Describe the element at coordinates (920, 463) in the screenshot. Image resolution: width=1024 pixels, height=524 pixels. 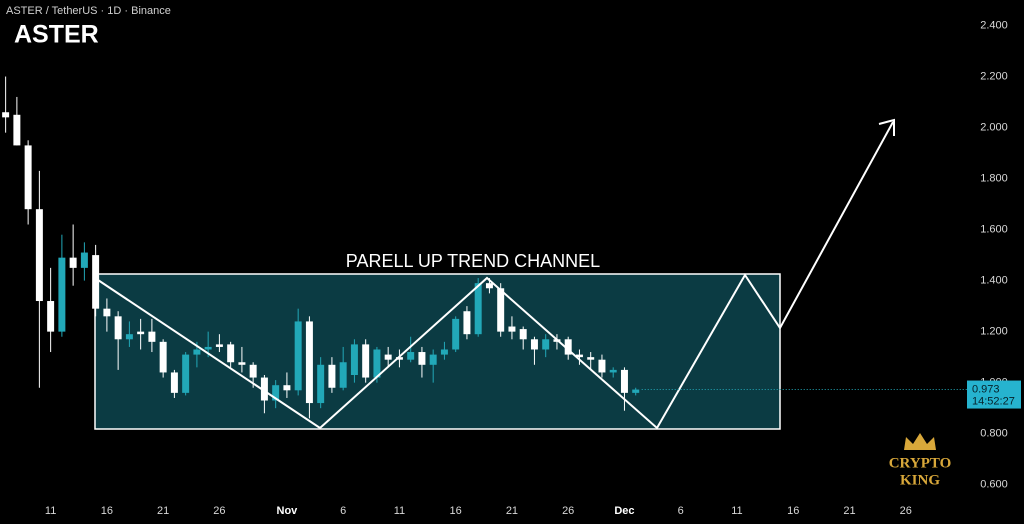
I see `logo-line: CRYPTO` at that location.